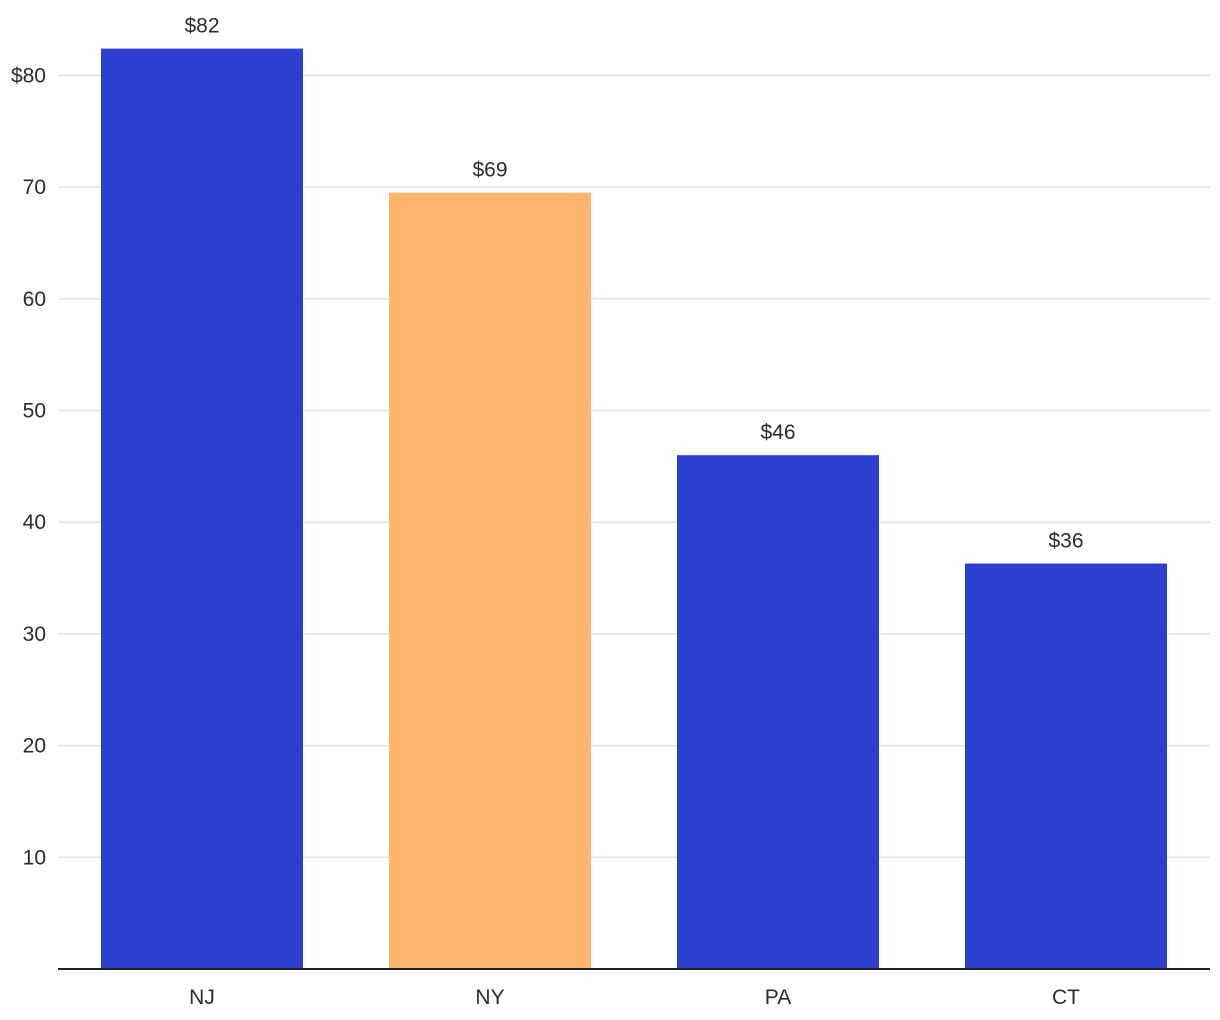  Describe the element at coordinates (778, 997) in the screenshot. I see `x-category-label-pa: PA` at that location.